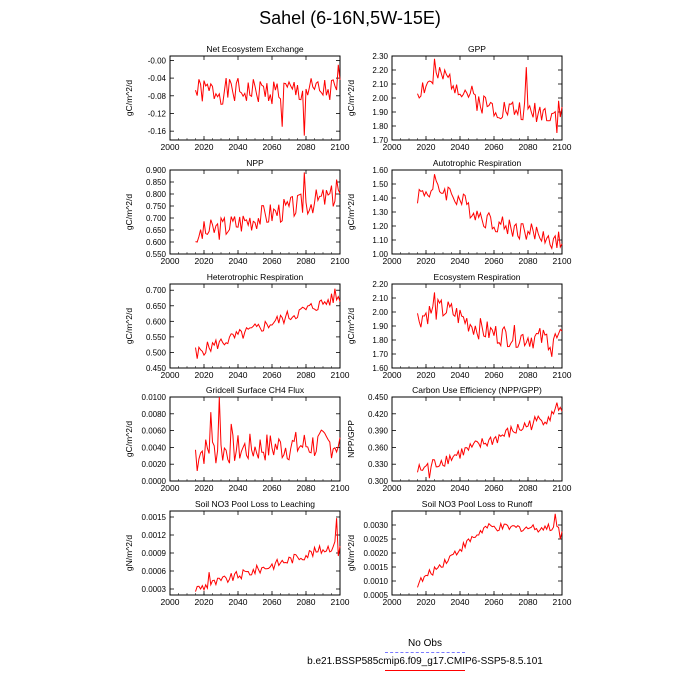  I want to click on y-tick-label: 0.0012, so click(154, 535).